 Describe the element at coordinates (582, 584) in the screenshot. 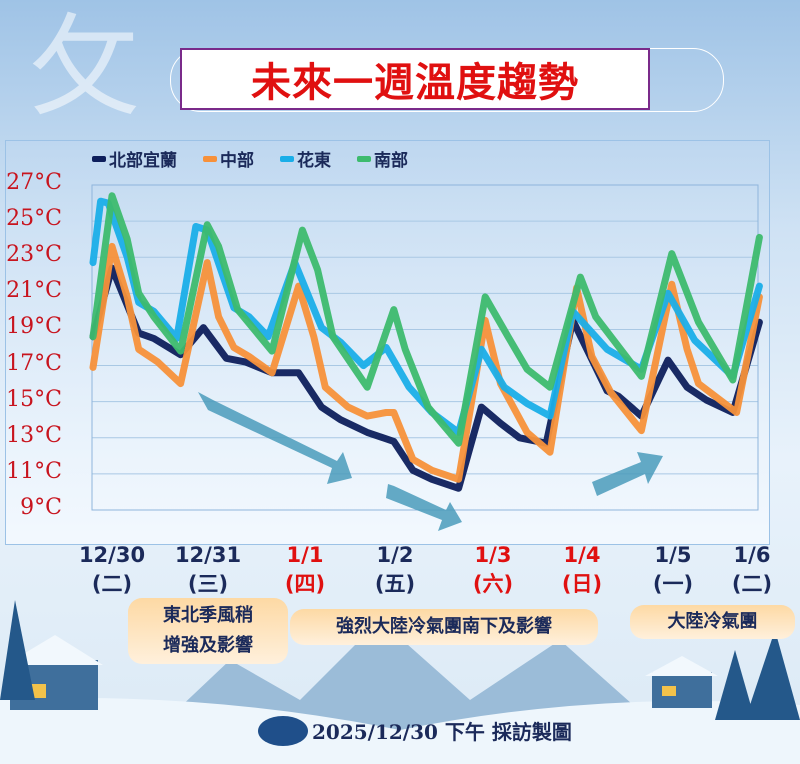

I see `x-tick-weekday: (日)` at that location.